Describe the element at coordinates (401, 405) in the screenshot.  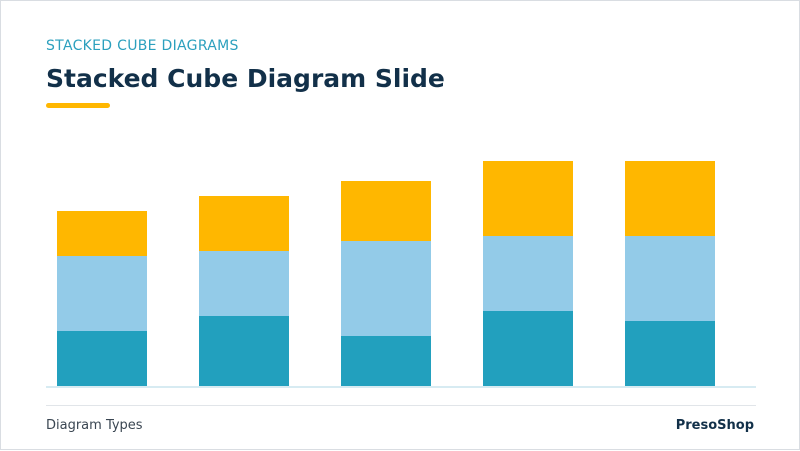
I see `footer-divider` at that location.